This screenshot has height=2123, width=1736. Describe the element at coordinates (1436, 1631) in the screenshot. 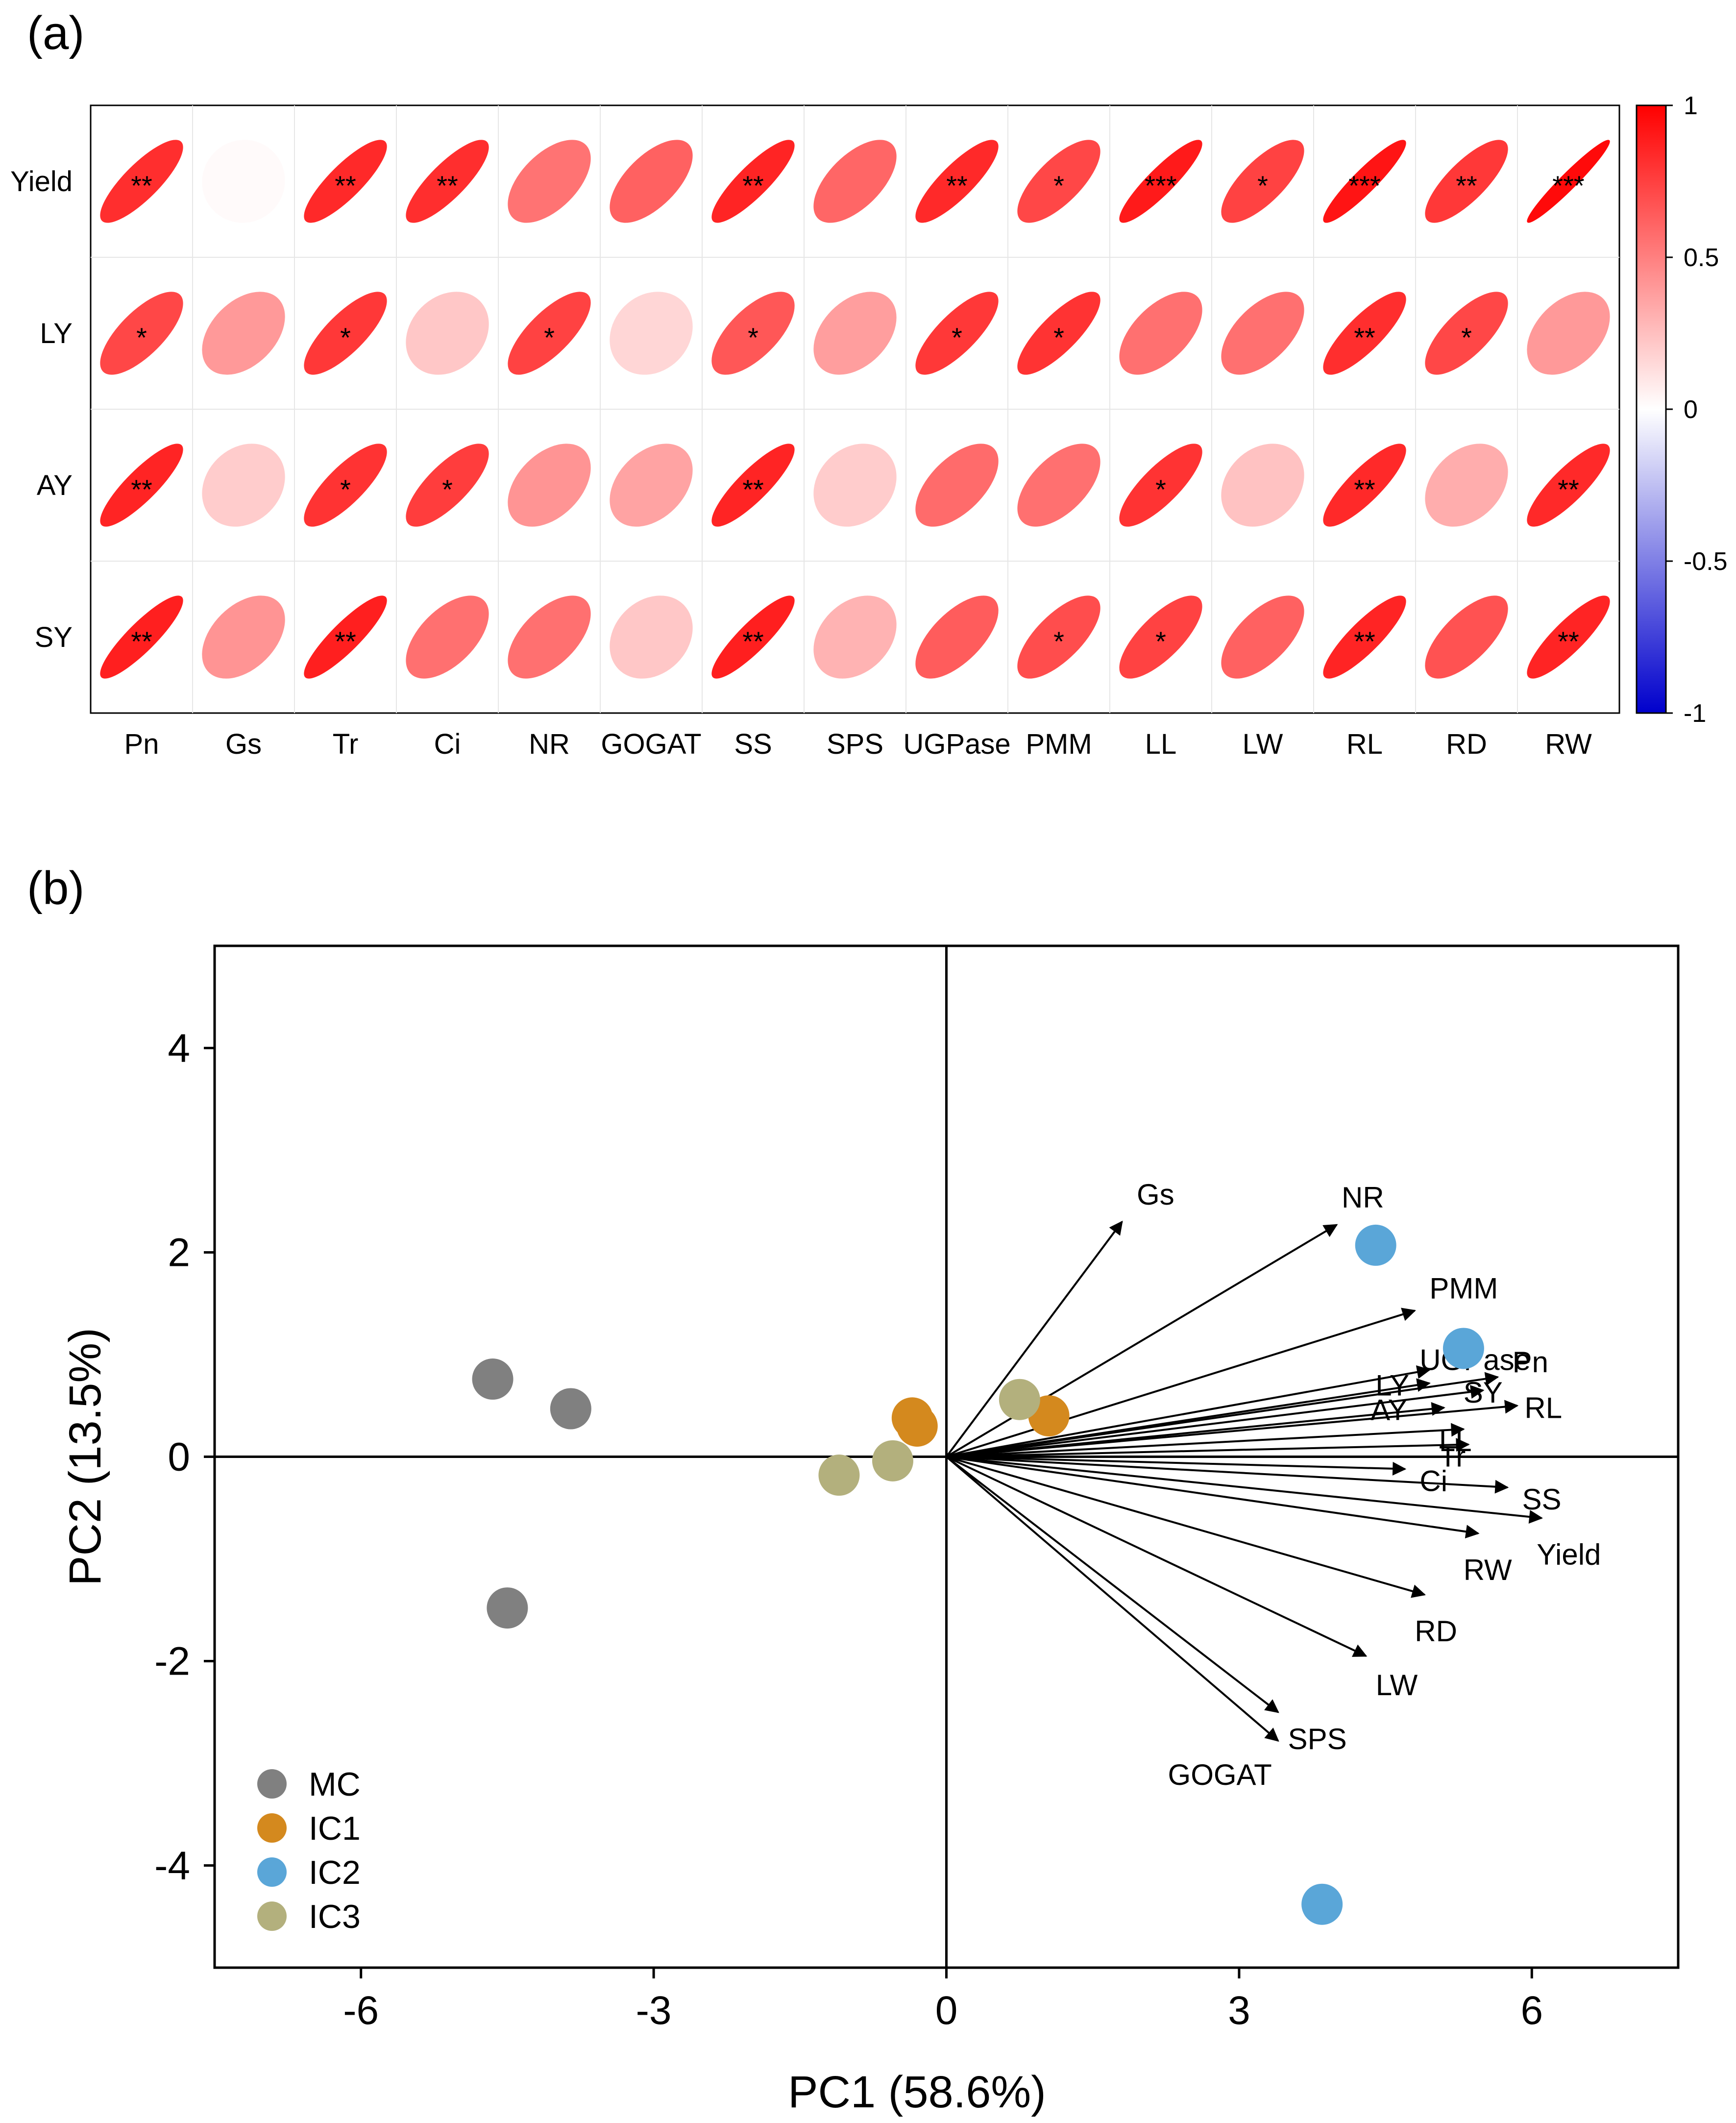

I see `loading-label: RD` at that location.